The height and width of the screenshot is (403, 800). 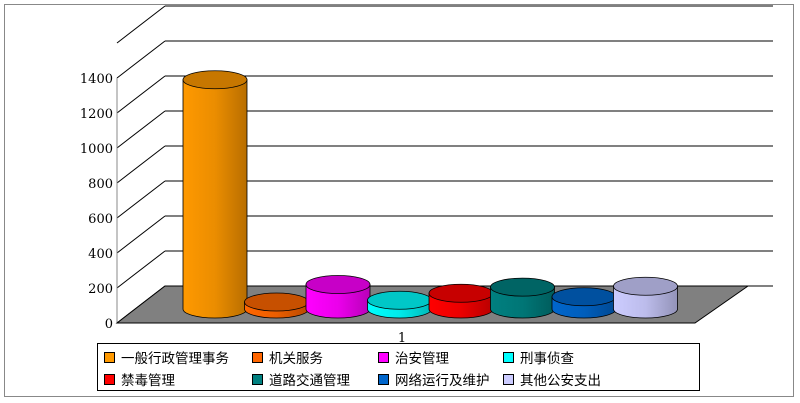 I want to click on y-tick-label: 1200, so click(x=96, y=114).